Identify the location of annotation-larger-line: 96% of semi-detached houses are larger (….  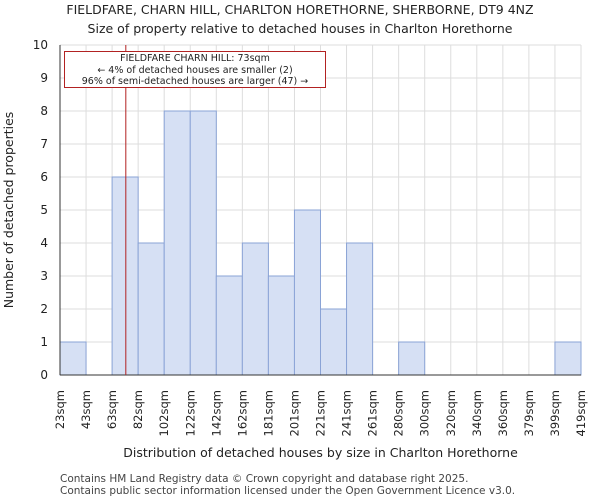
(195, 81).